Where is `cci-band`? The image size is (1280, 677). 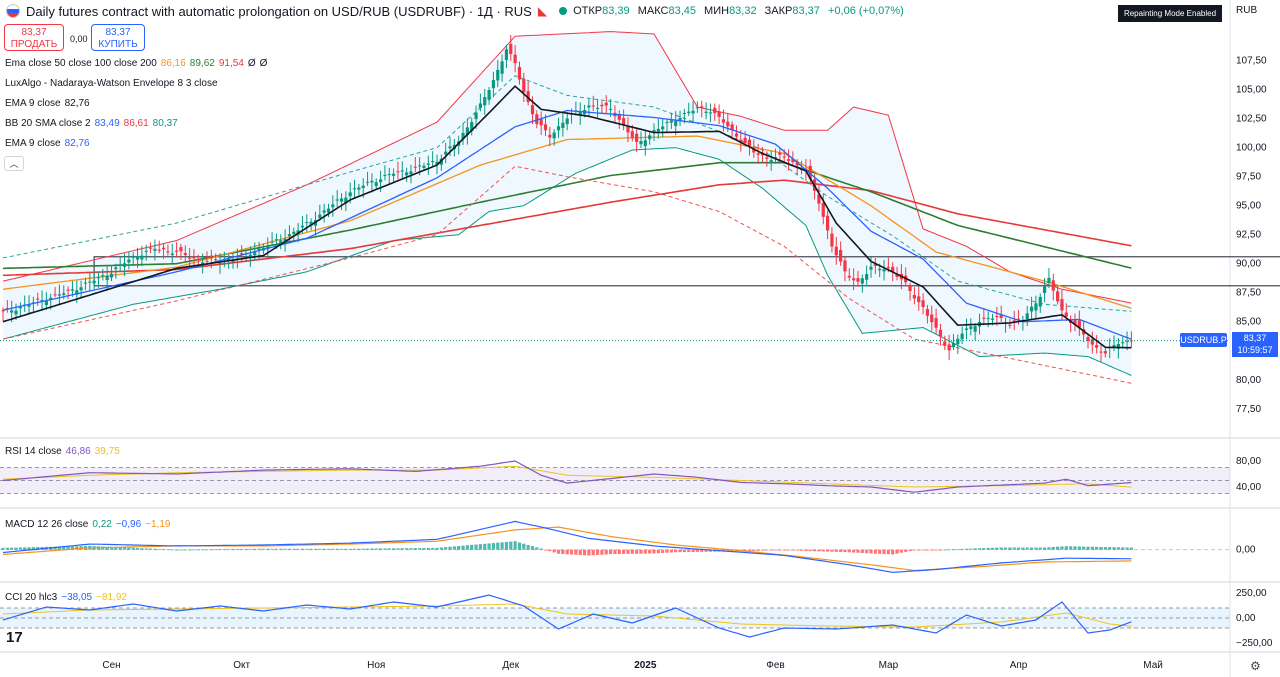 cci-band is located at coordinates (615, 618).